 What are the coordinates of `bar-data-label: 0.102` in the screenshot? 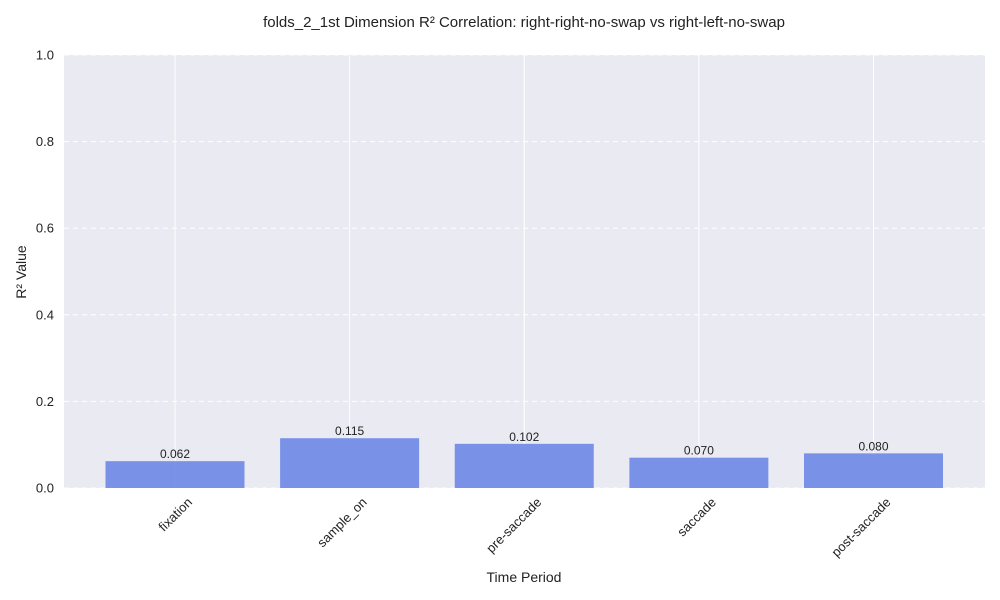 It's located at (524, 437).